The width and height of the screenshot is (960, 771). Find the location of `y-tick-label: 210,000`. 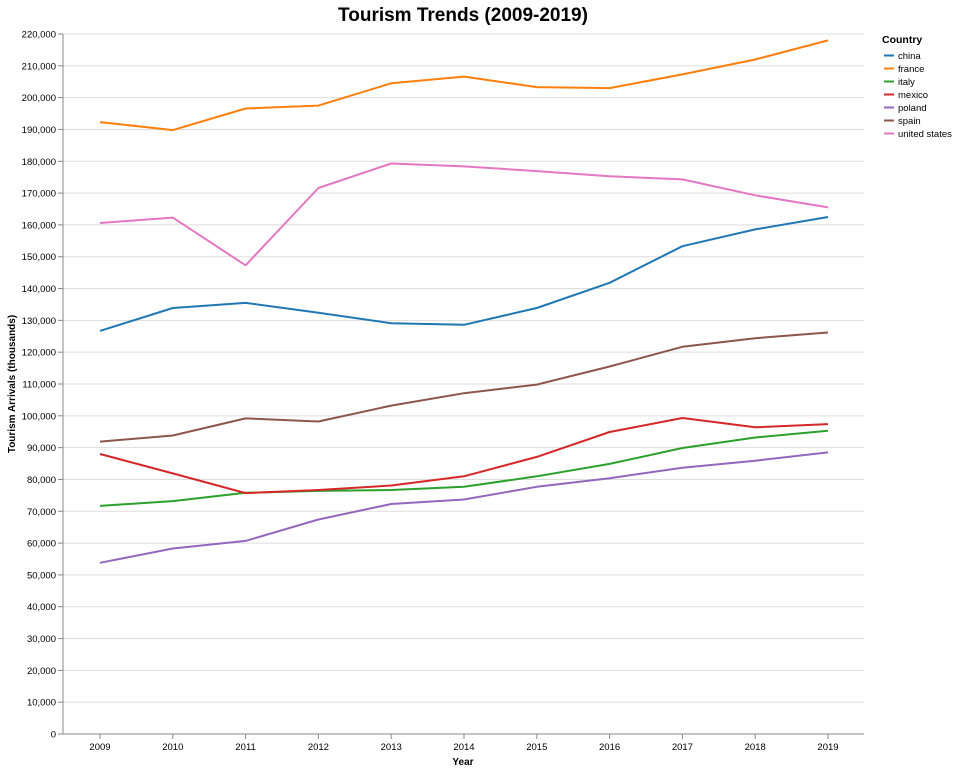

y-tick-label: 210,000 is located at coordinates (39, 66).